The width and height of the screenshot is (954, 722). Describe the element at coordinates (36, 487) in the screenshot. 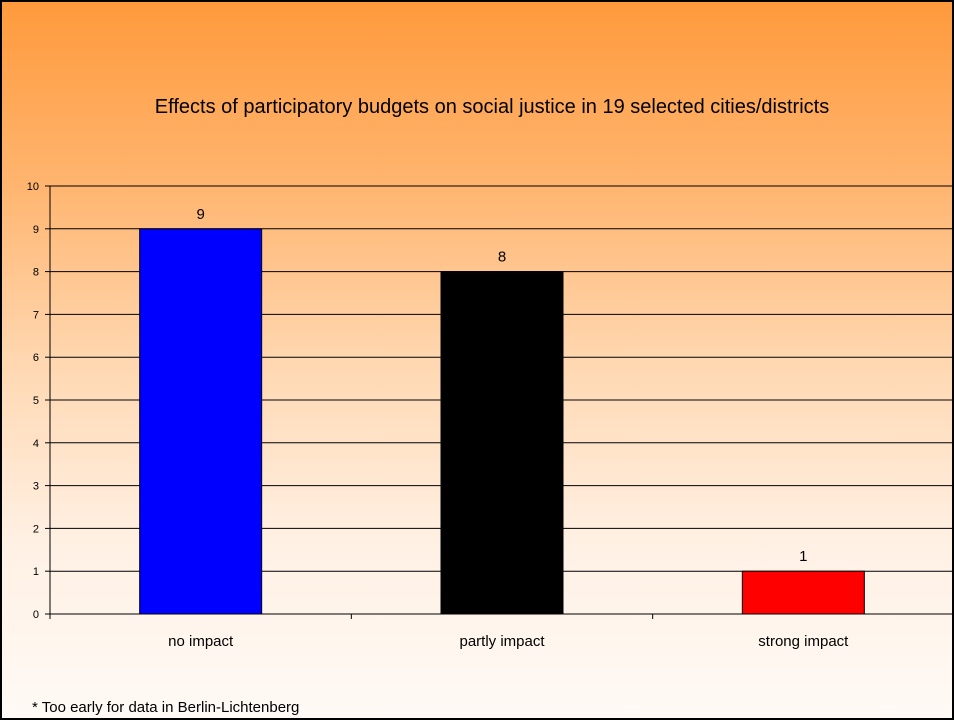

I see `y-tick-label: 3` at that location.